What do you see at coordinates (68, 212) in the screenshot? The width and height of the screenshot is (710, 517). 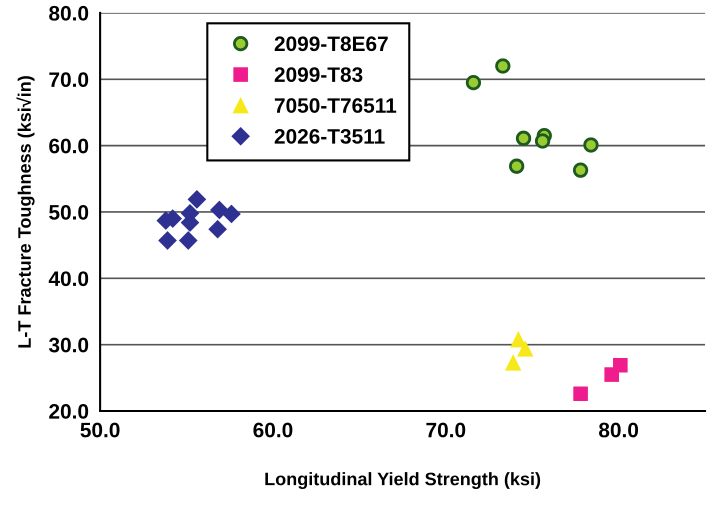 I see `y-tick-label: 50.0` at bounding box center [68, 212].